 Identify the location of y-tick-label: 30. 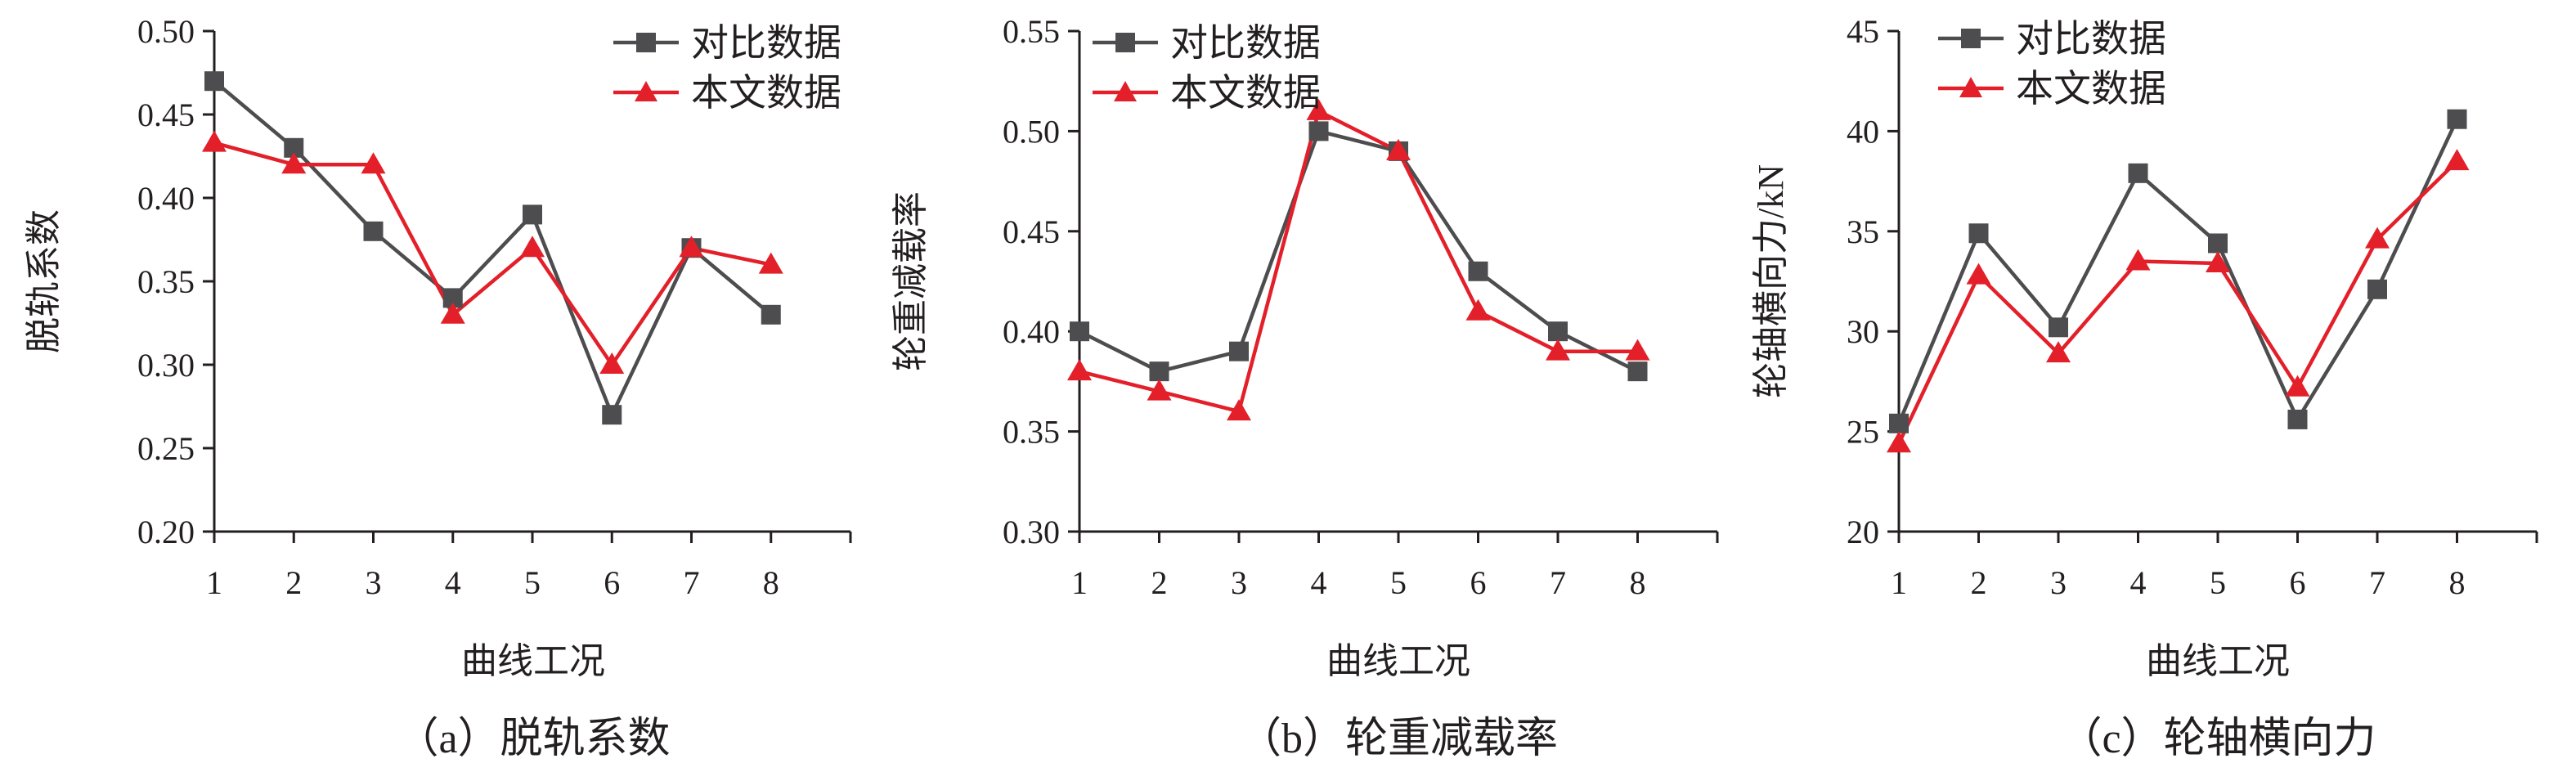
(1863, 332).